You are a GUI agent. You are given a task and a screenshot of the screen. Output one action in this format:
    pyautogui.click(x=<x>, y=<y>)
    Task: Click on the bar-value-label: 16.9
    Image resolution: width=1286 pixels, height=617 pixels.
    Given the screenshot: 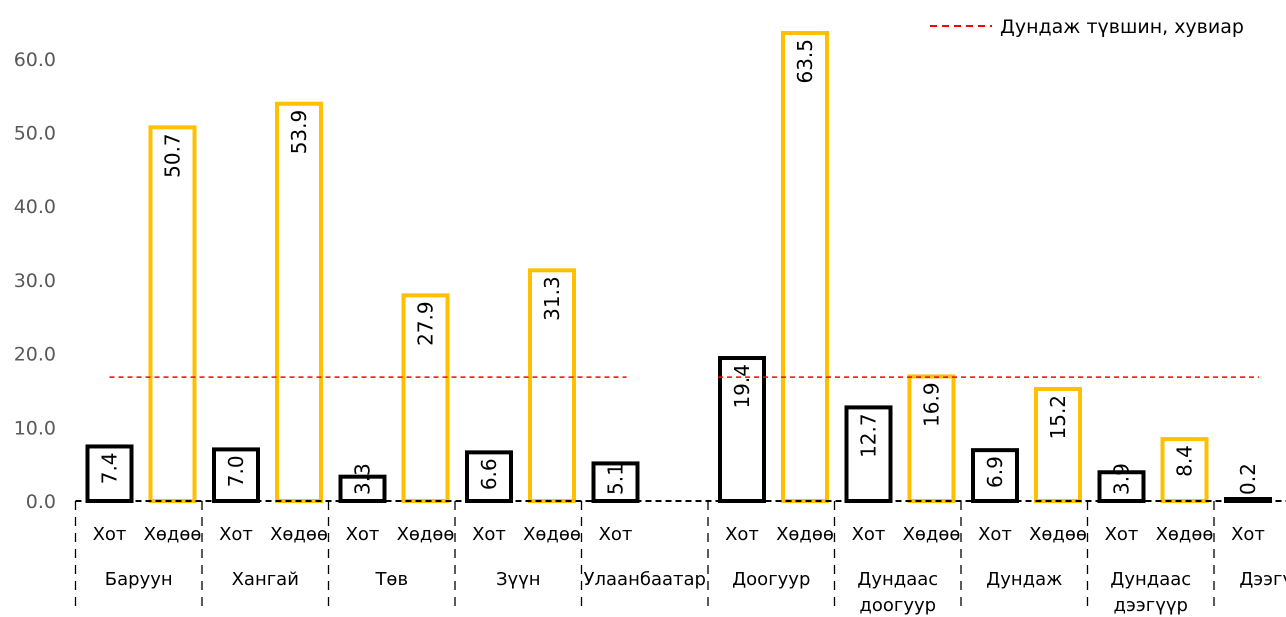 What is the action you would take?
    pyautogui.click(x=932, y=404)
    